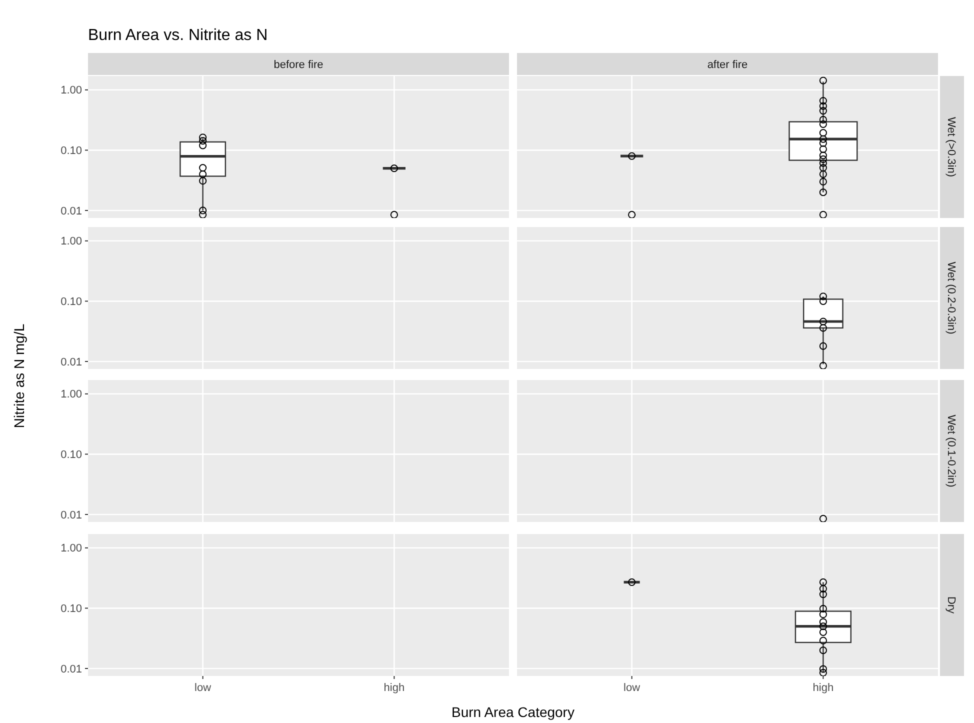 The height and width of the screenshot is (723, 974). I want to click on y2-axis-title: Wet (0.2-0.3in), so click(951, 298).